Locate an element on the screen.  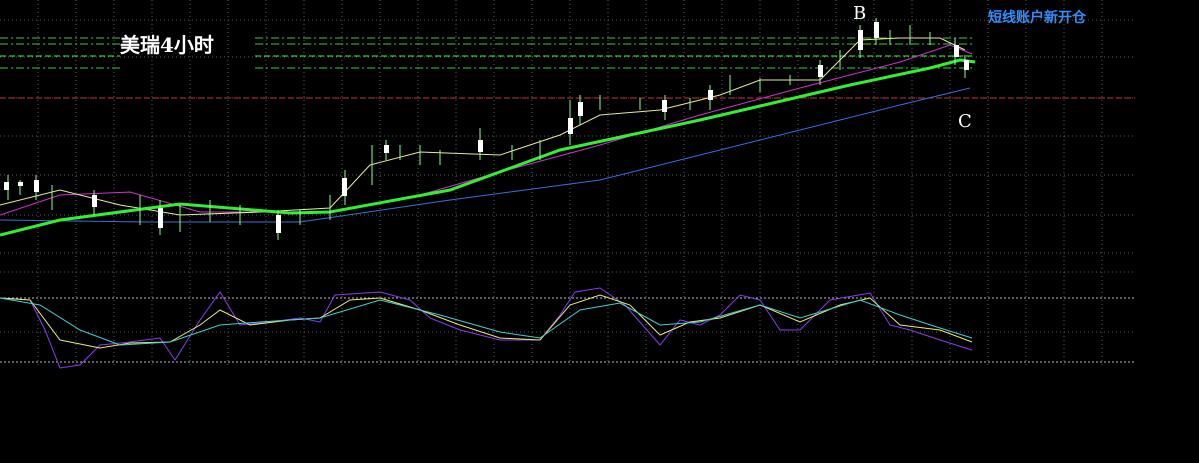
note-label: 短线账户新开仓 is located at coordinates (1037, 17).